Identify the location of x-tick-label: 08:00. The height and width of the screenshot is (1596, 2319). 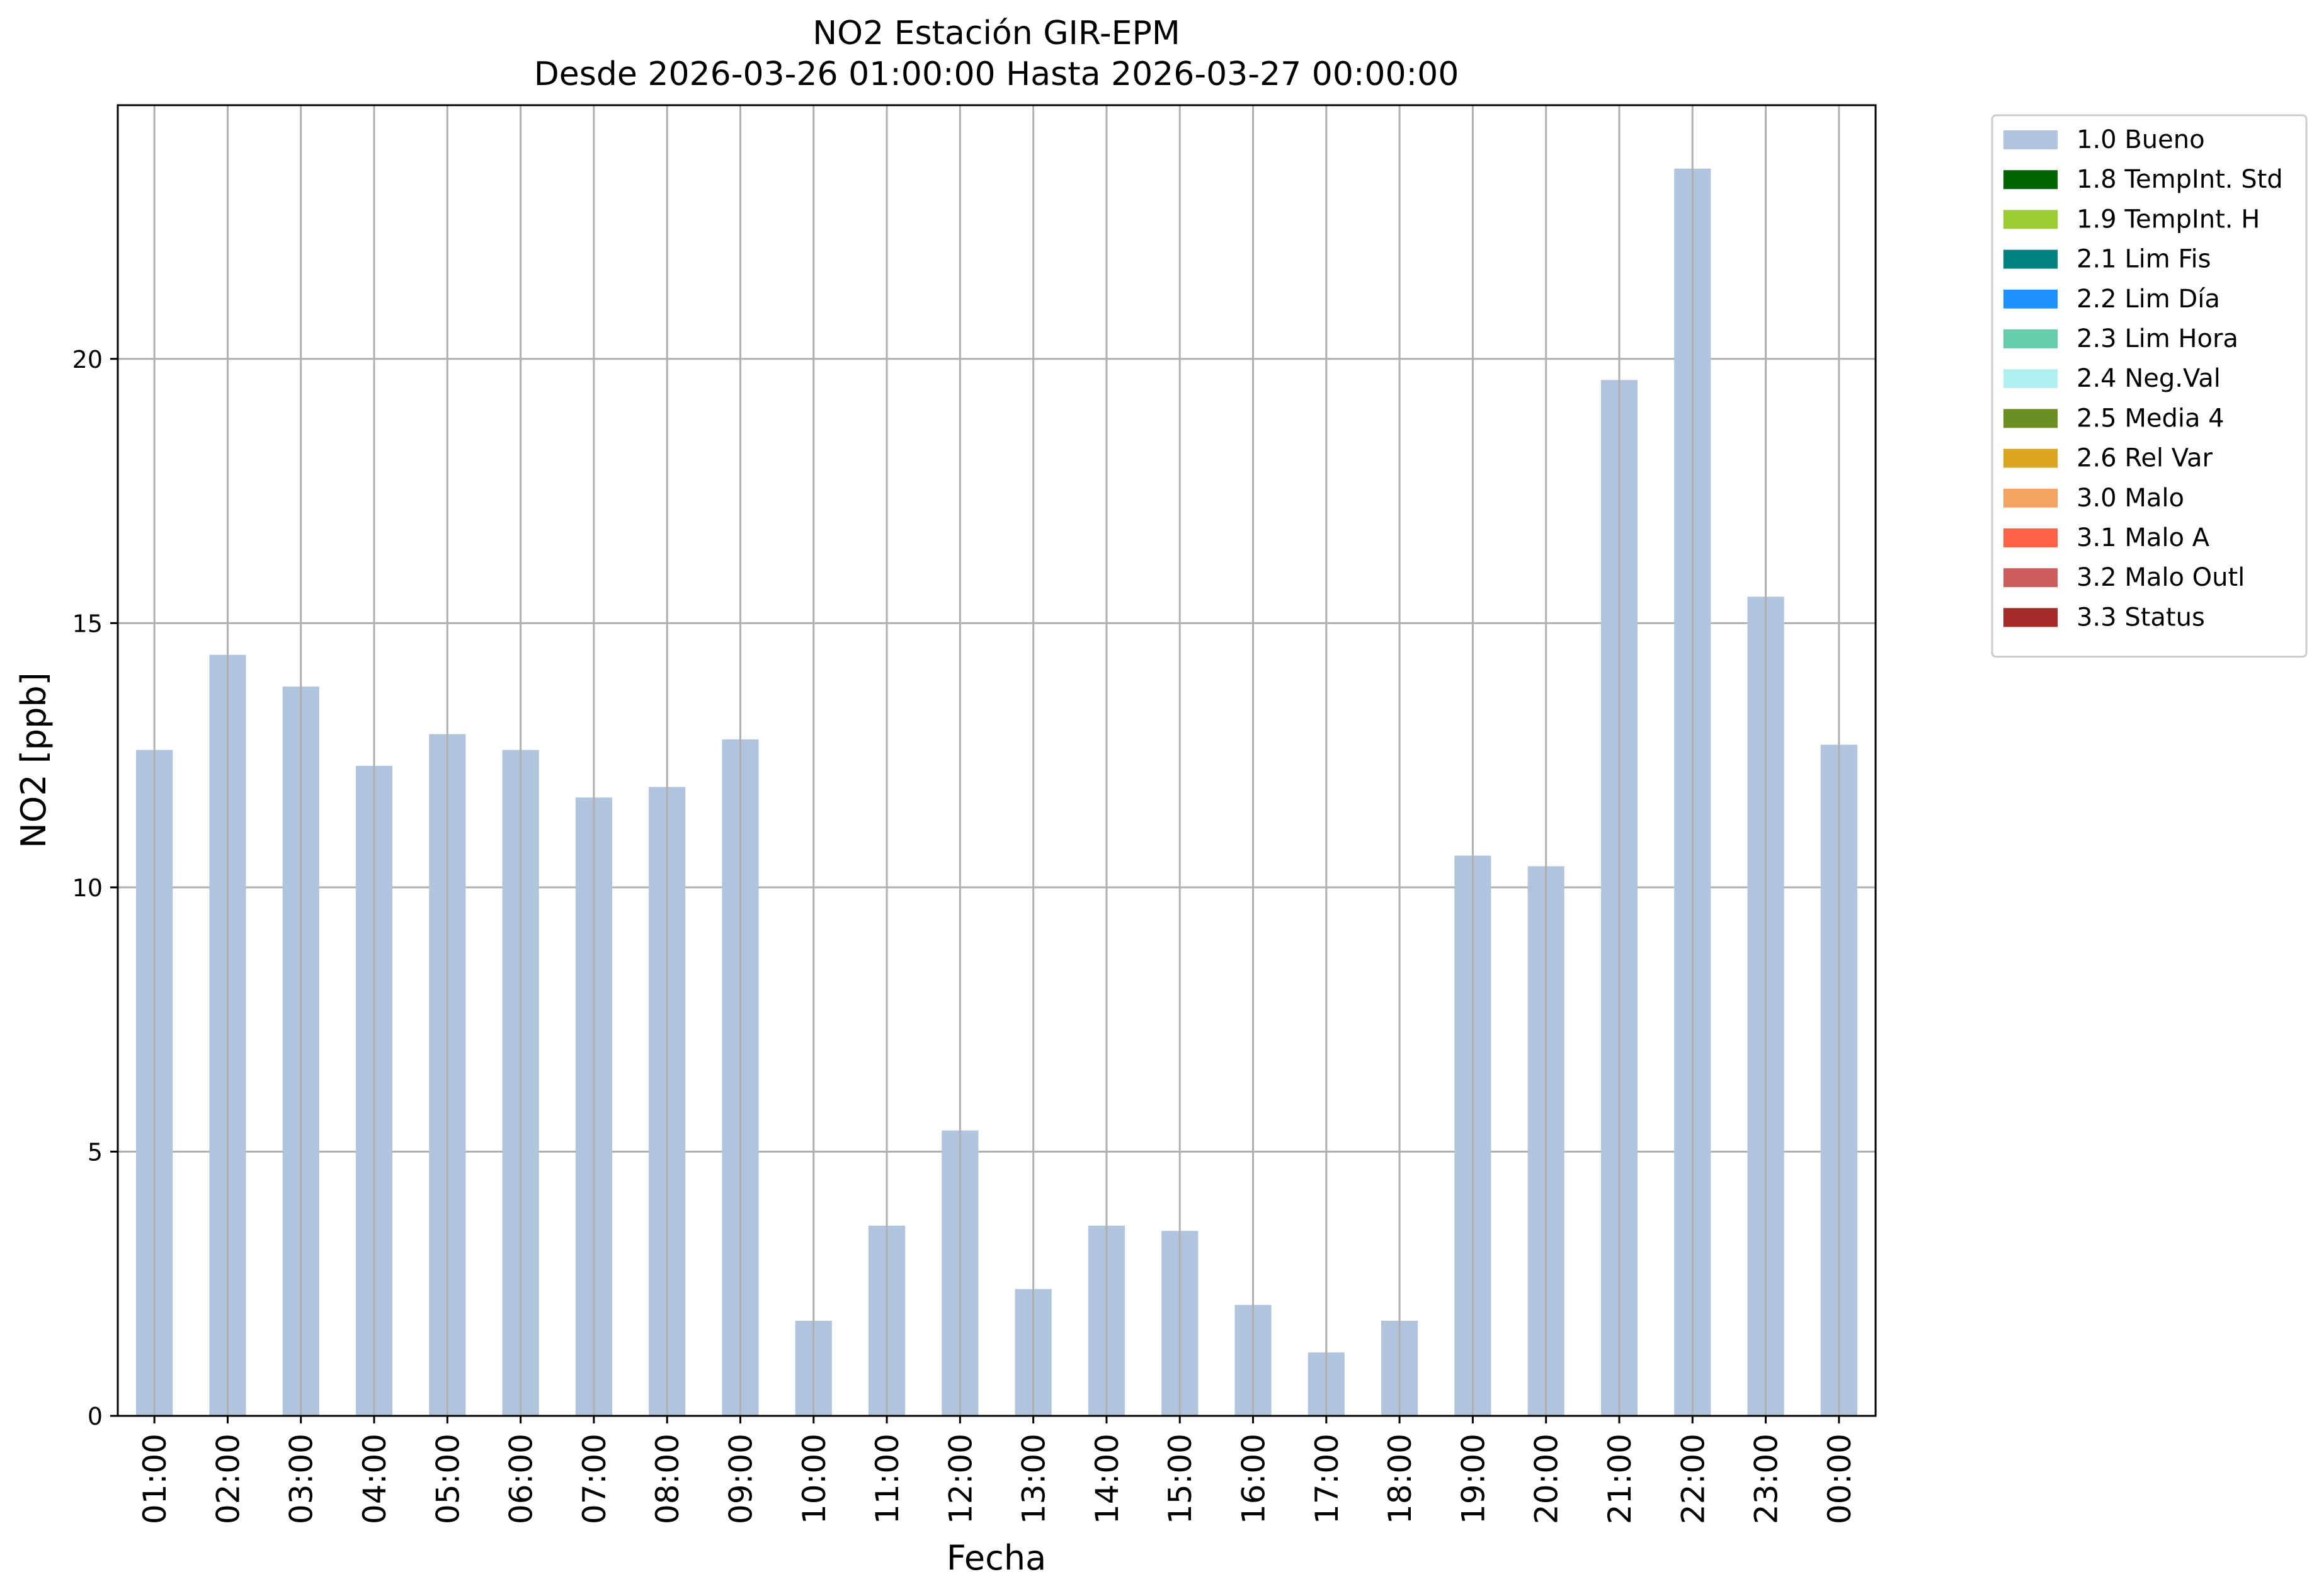
(667, 1479).